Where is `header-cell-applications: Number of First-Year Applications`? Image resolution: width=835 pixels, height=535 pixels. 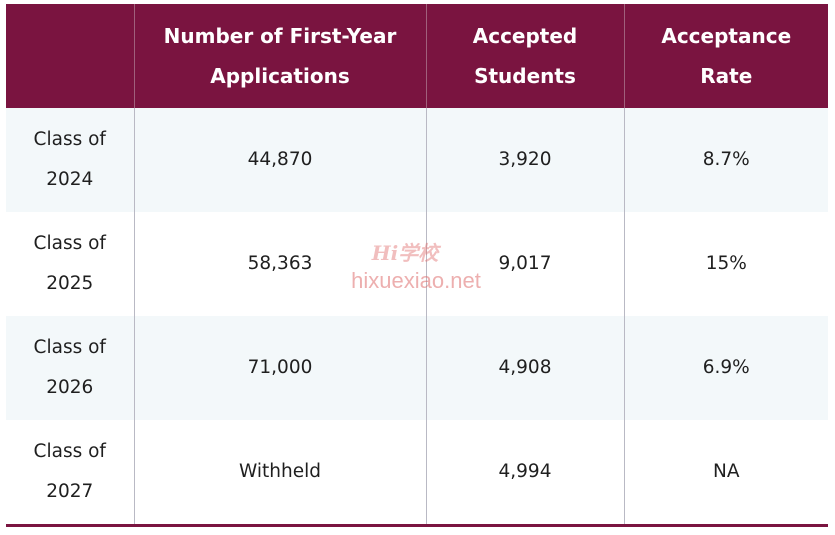
header-cell-applications: Number of First-Year Applications is located at coordinates (280, 56).